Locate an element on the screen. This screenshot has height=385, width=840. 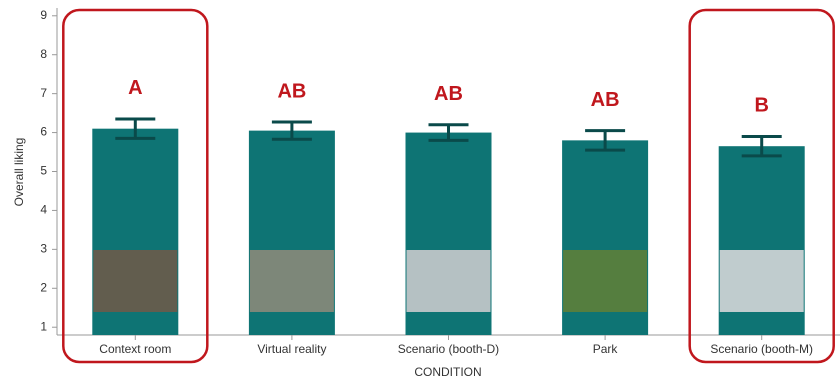
y-tick-label: 8 is located at coordinates (43, 54).